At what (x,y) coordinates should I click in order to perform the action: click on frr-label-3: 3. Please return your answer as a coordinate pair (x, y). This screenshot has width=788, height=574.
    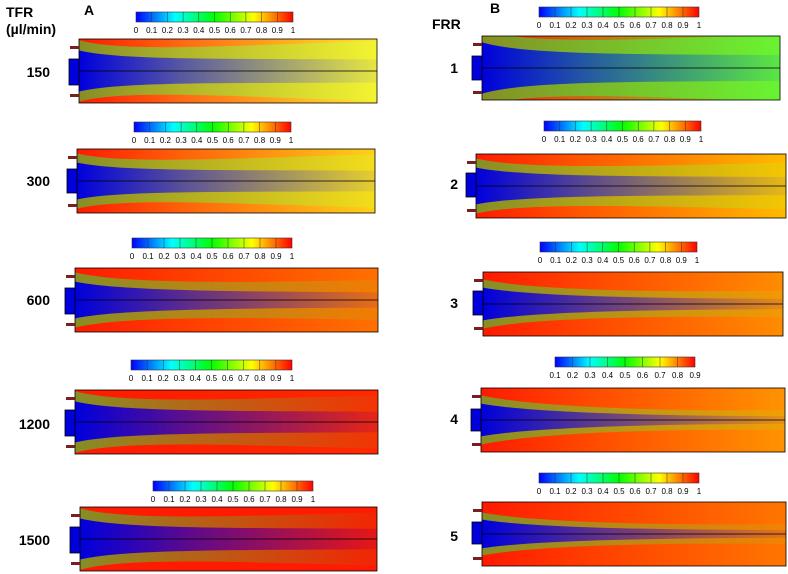
    Looking at the image, I should click on (454, 303).